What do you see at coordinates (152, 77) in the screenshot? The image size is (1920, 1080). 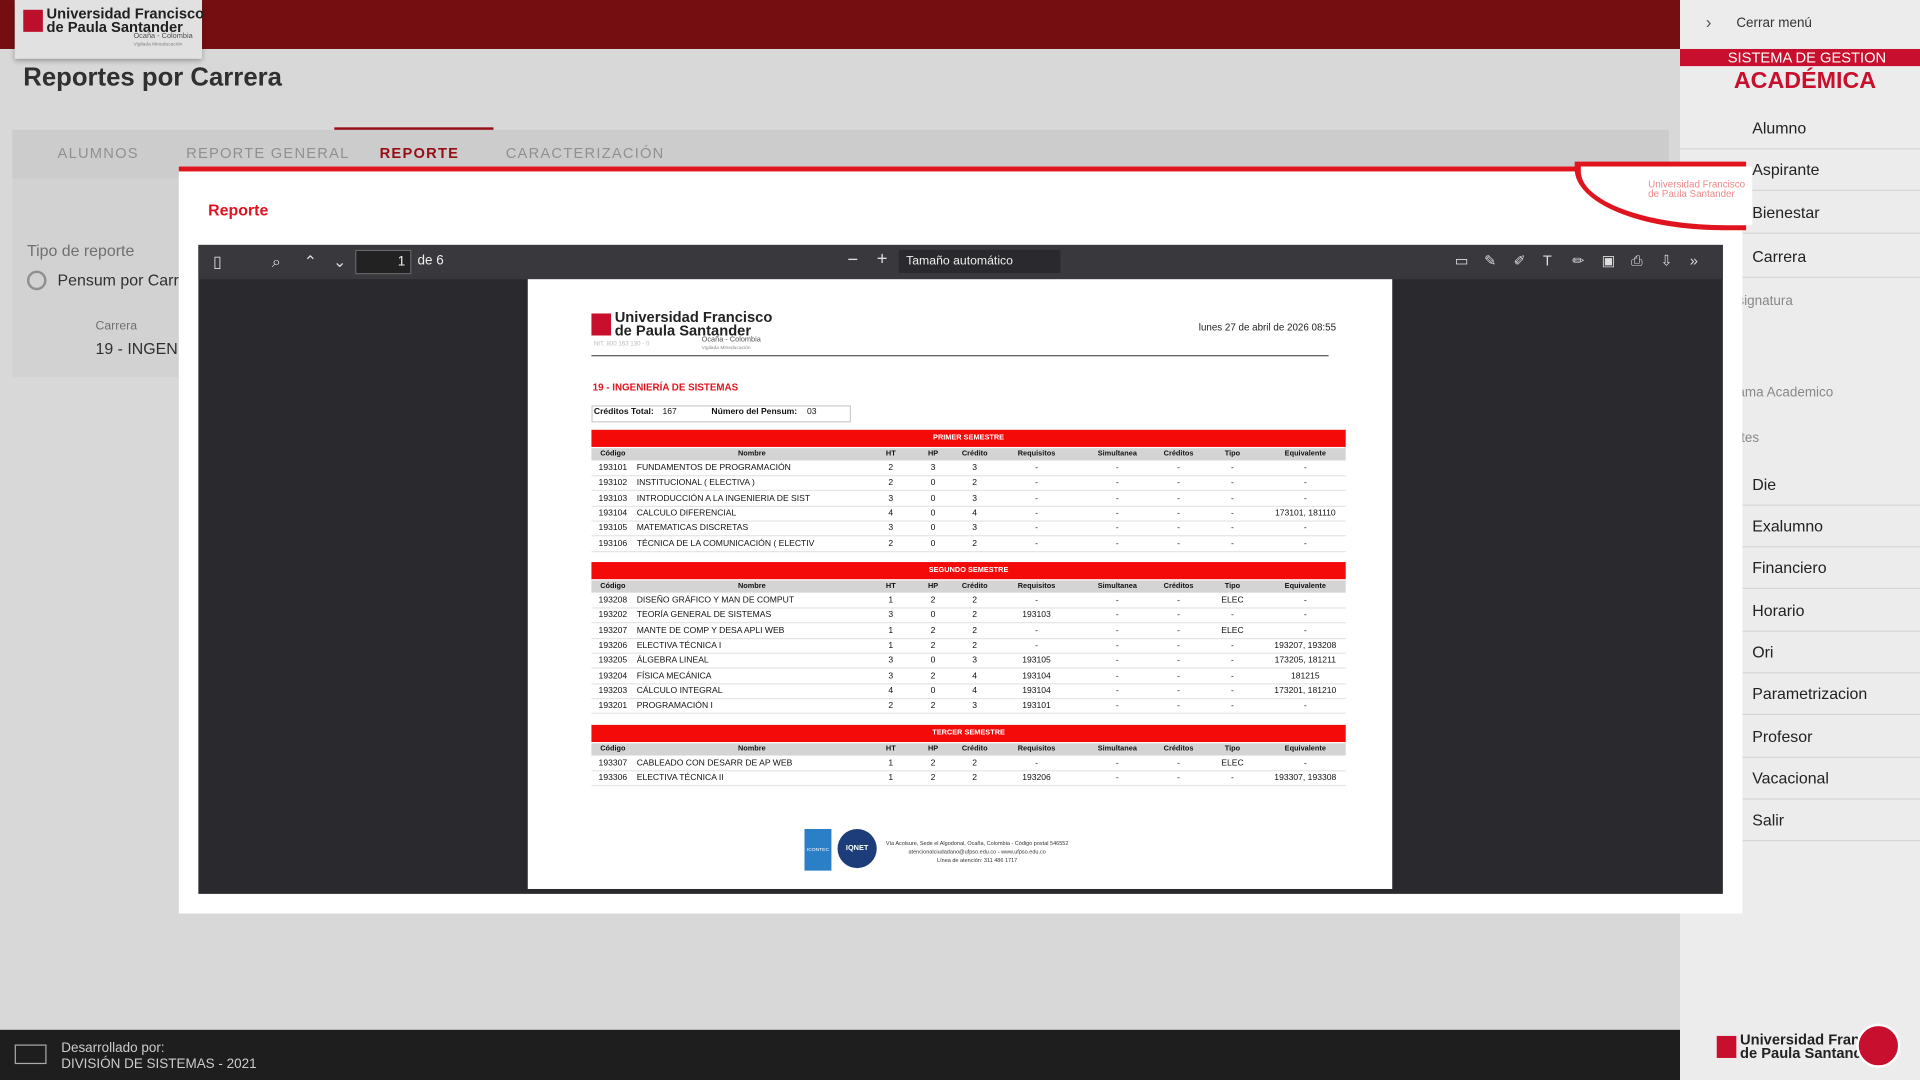 I see `page-title: Reportes por Carrera` at bounding box center [152, 77].